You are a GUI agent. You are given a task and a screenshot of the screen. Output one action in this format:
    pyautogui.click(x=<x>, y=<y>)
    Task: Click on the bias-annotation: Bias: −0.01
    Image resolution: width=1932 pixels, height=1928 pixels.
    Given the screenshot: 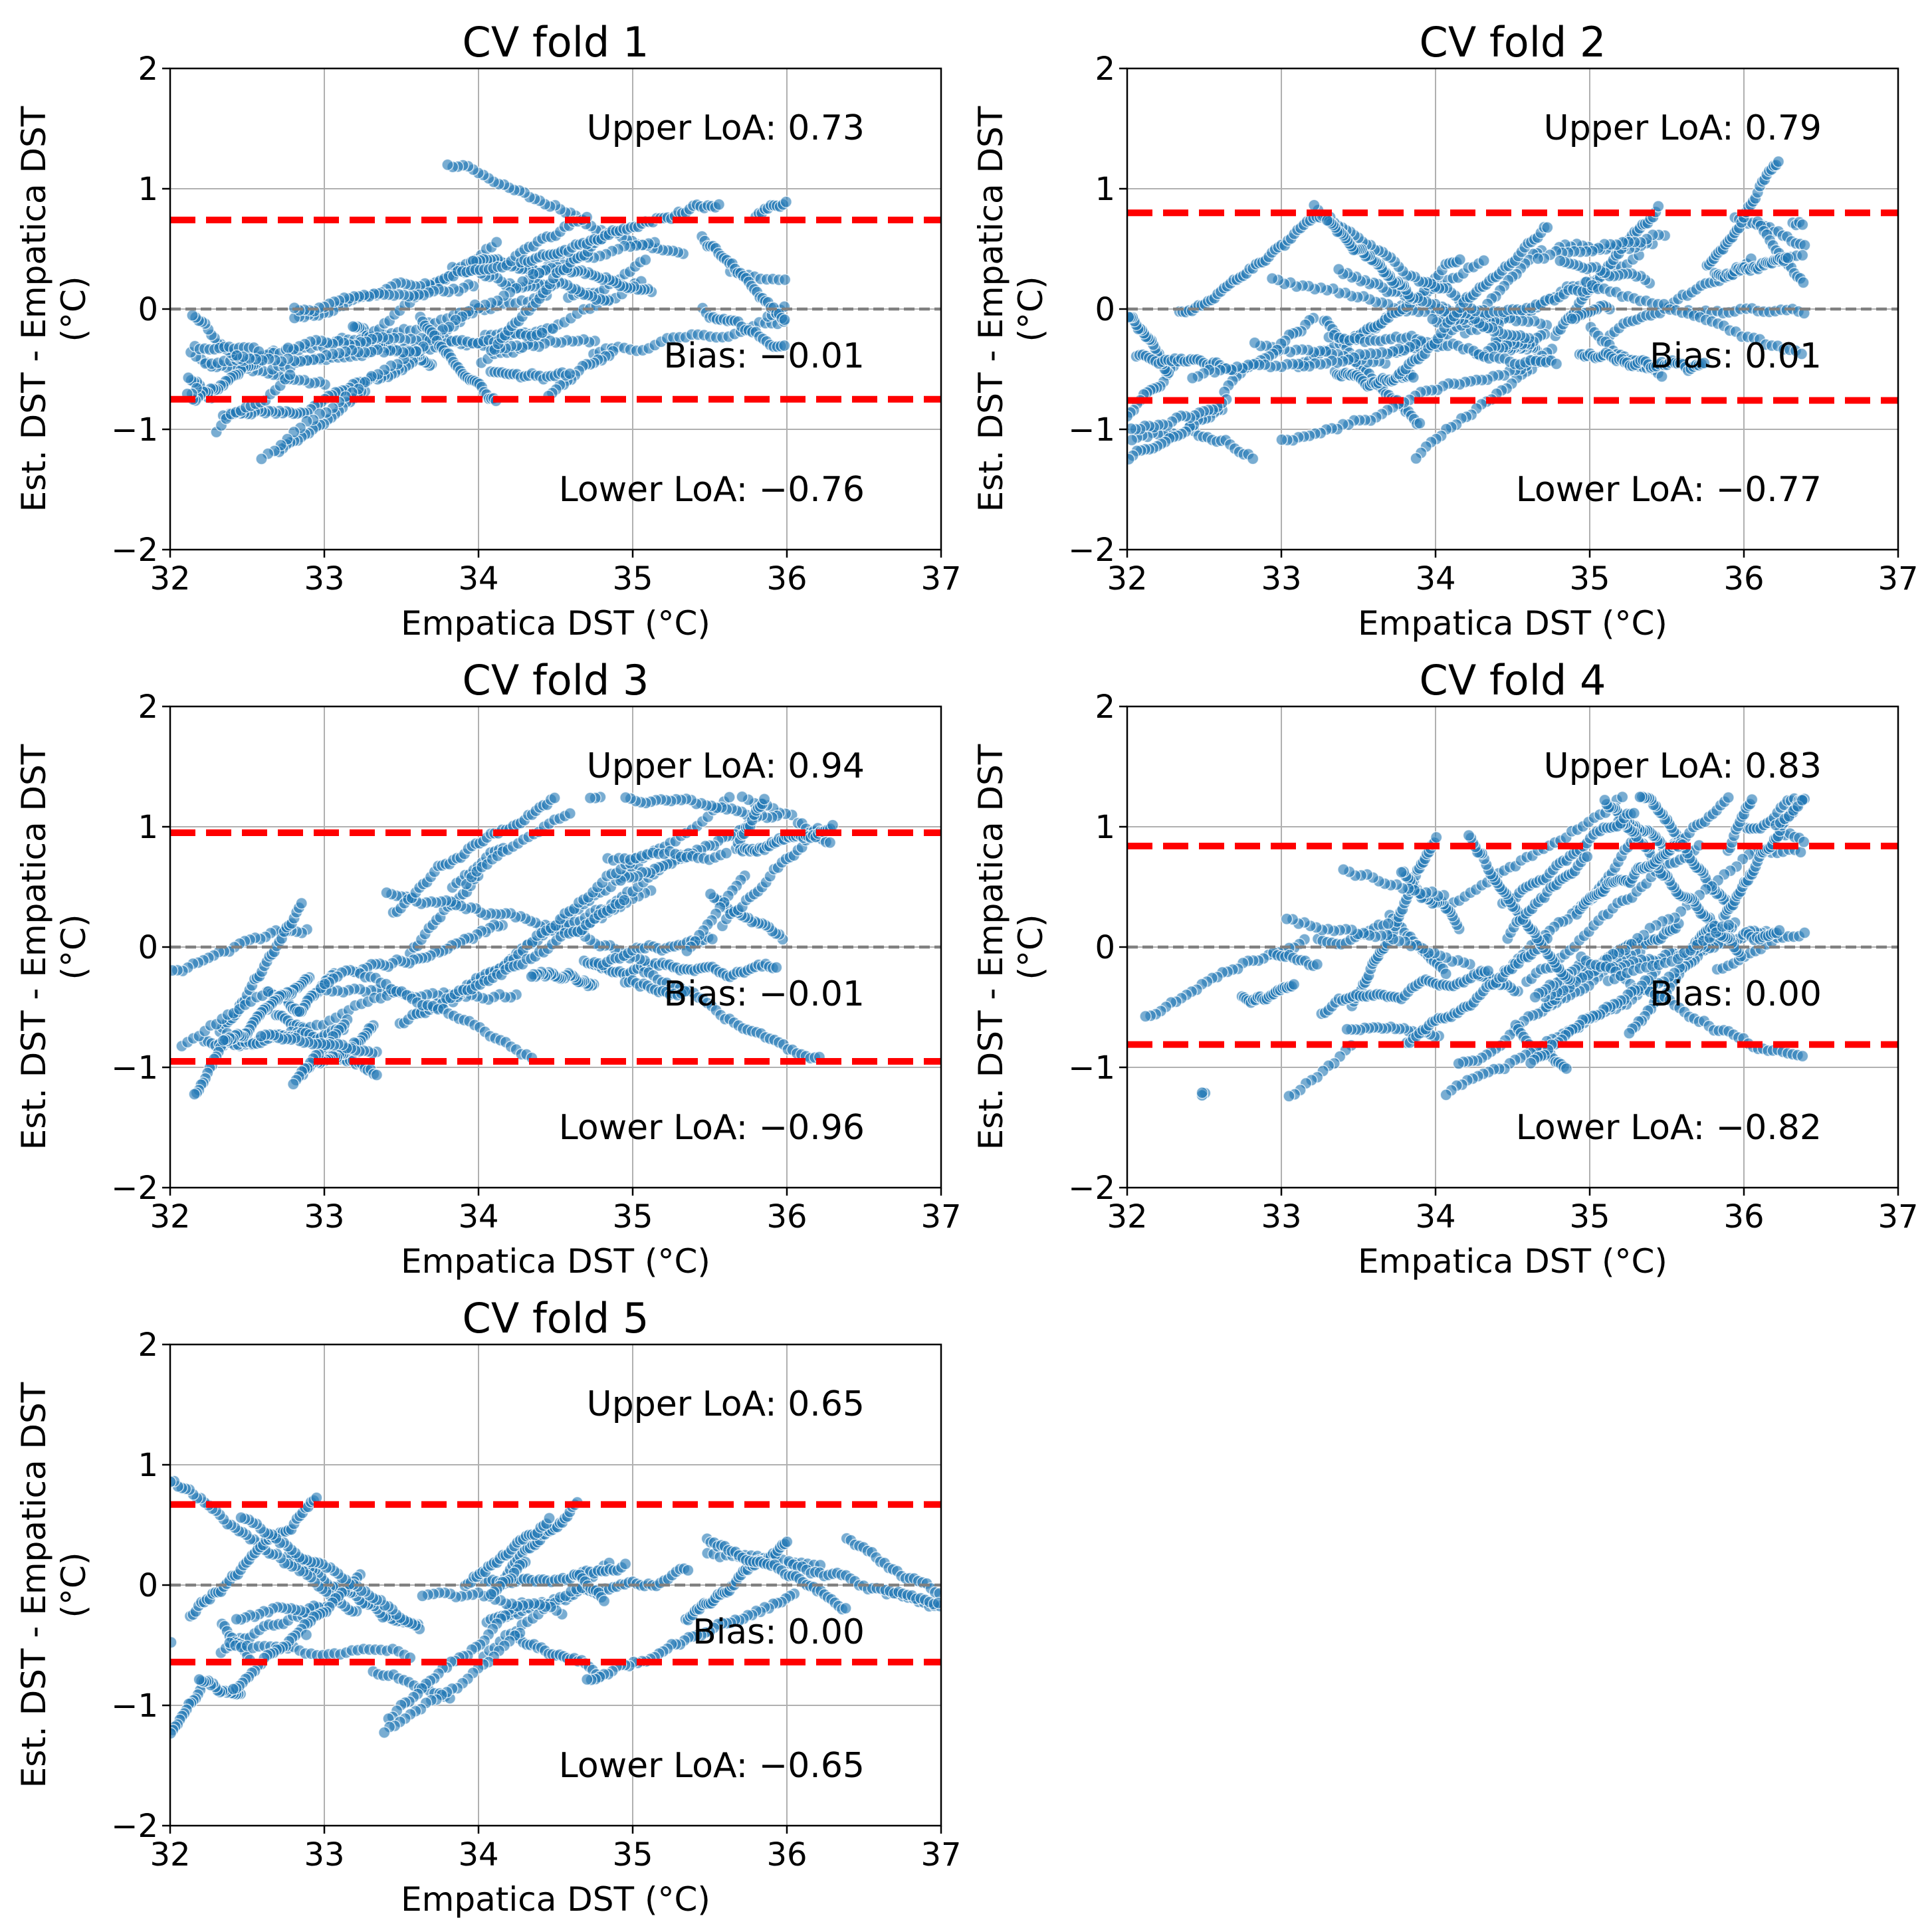 What is the action you would take?
    pyautogui.click(x=764, y=356)
    